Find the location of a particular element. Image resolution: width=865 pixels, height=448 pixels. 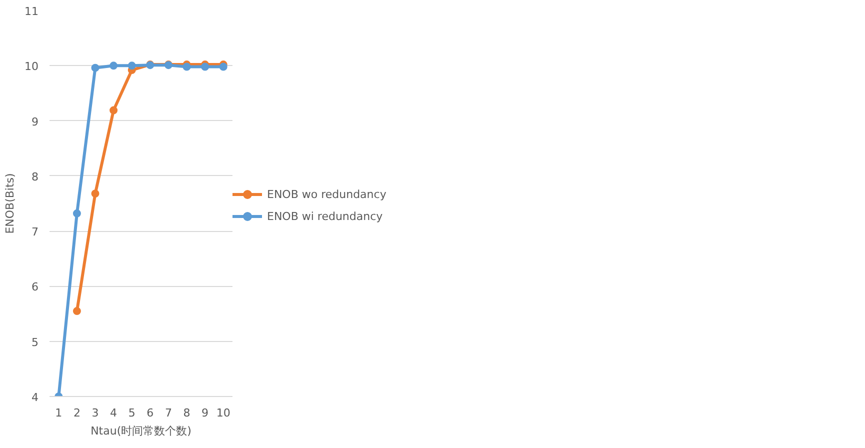

x-tick-label: 3 is located at coordinates (95, 413).